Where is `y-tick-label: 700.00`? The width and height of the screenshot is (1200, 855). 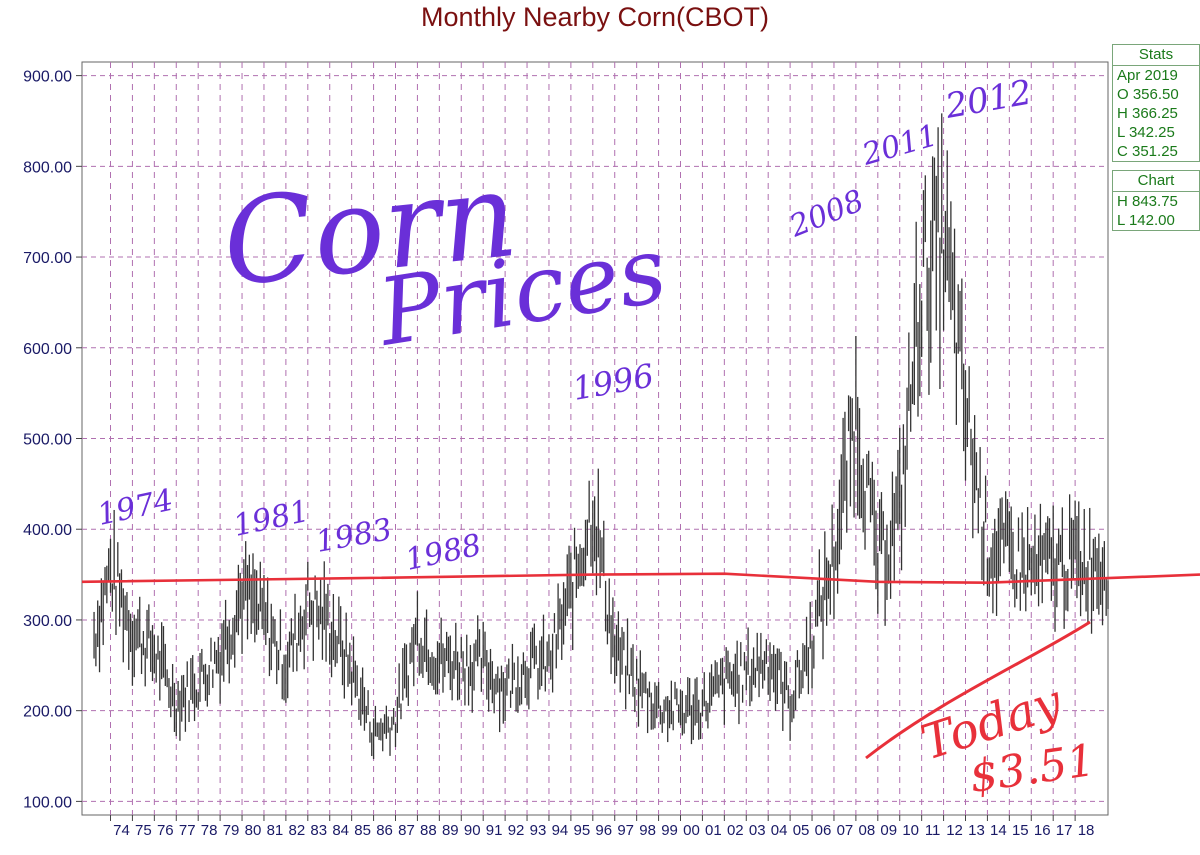
y-tick-label: 700.00 is located at coordinates (47, 258).